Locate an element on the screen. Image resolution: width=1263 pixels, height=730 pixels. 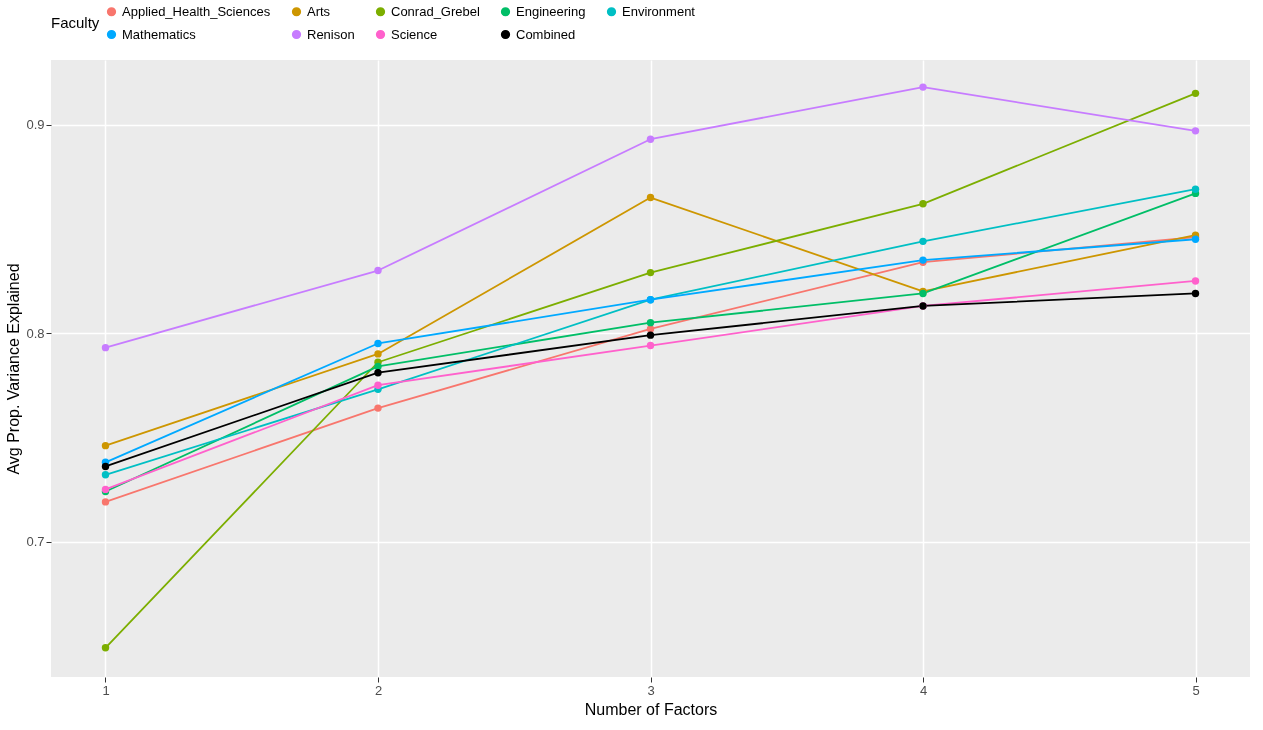
y-axis-title: Avg Prop. Variance Explained is located at coordinates (14, 369).